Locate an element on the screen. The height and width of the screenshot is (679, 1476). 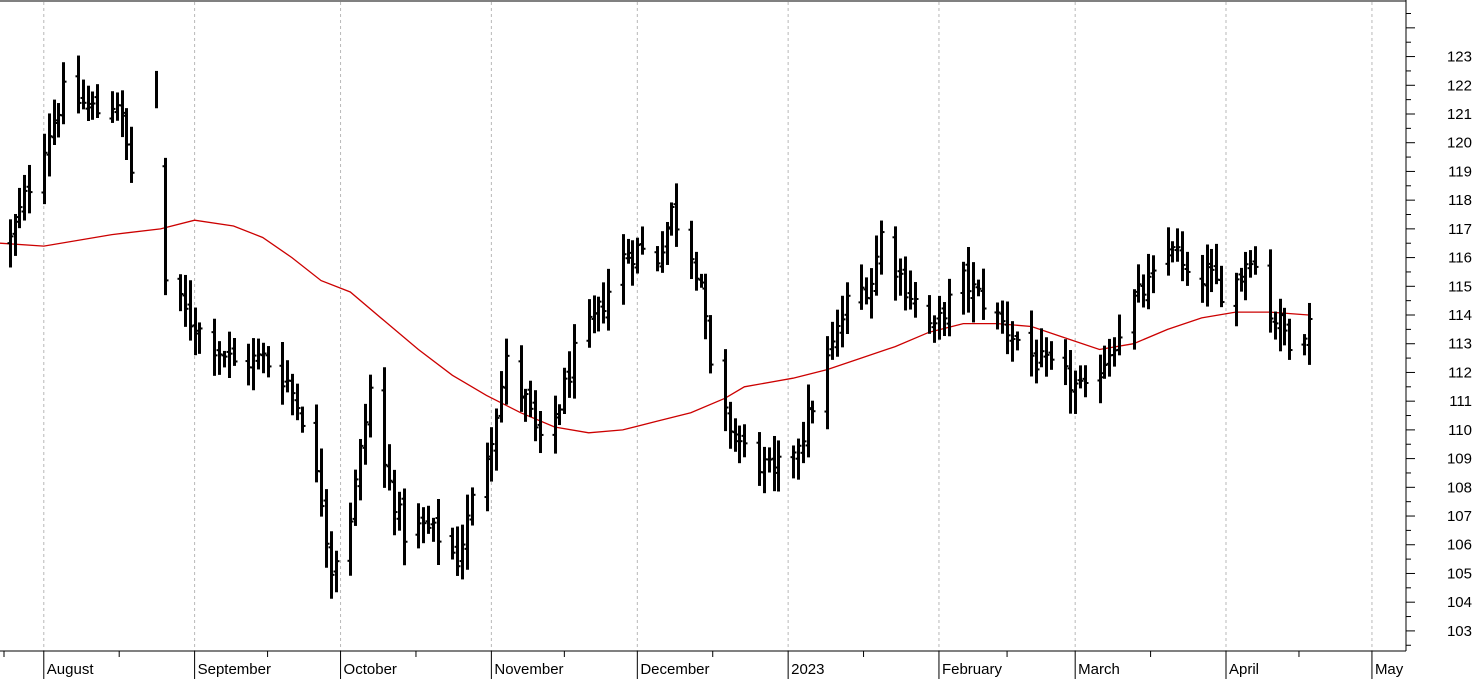
x-tick-label: September is located at coordinates (234, 669).